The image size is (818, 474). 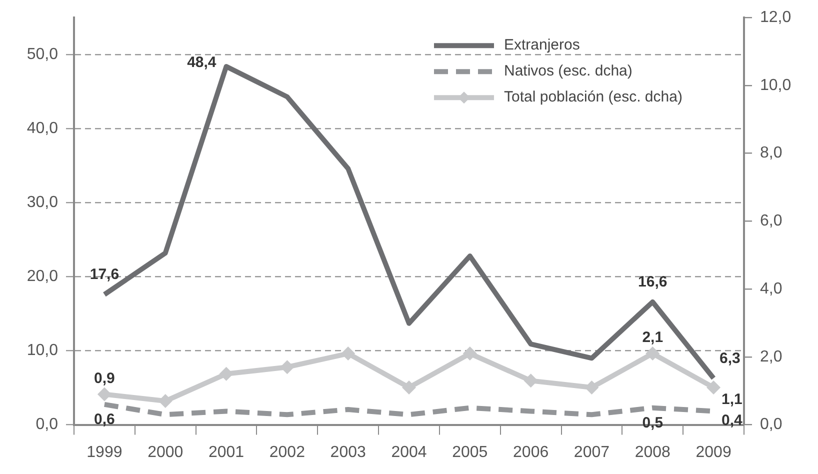 I want to click on x-tick-label: 2005, so click(x=470, y=452).